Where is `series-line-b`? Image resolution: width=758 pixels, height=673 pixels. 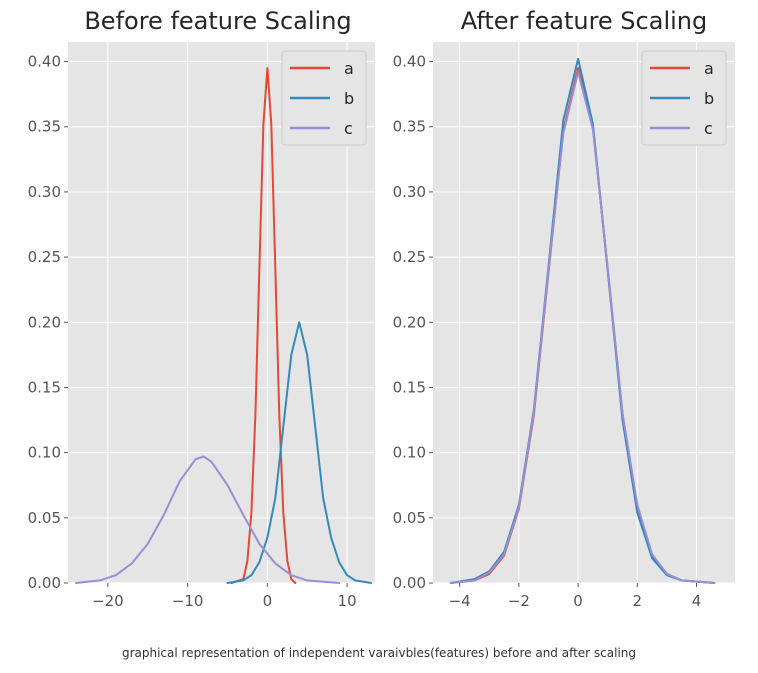
series-line-b is located at coordinates (299, 452).